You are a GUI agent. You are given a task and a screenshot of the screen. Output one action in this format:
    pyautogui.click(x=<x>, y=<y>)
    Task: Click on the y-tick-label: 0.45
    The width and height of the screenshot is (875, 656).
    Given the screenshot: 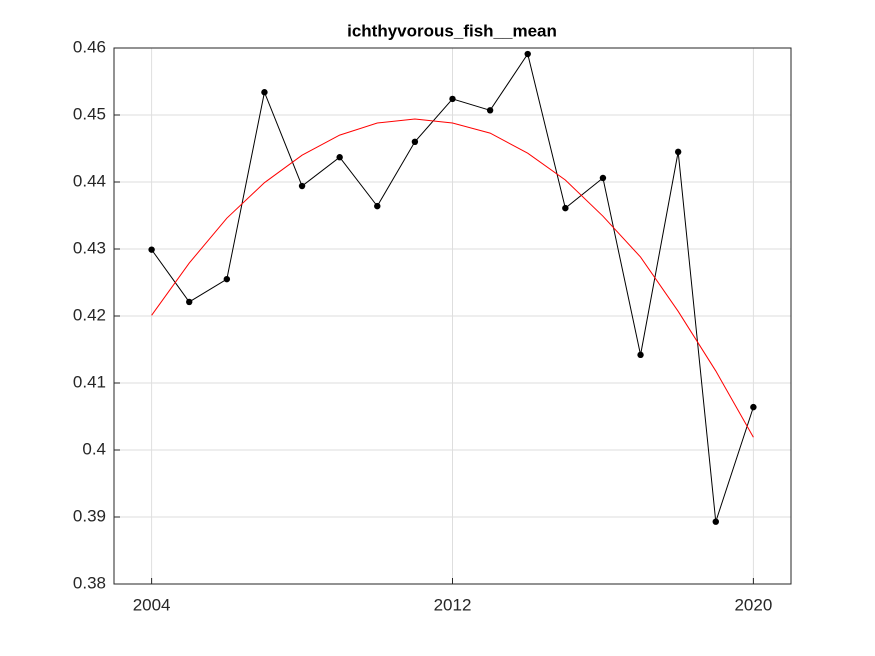 What is the action you would take?
    pyautogui.click(x=89, y=113)
    